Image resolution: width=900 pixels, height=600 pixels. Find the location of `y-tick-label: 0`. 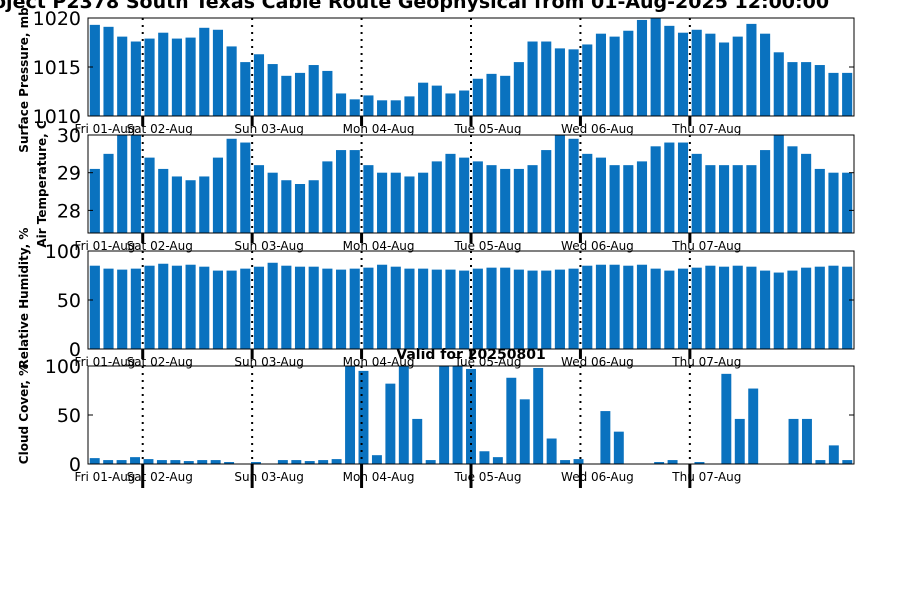

y-tick-label: 0 is located at coordinates (75, 465).